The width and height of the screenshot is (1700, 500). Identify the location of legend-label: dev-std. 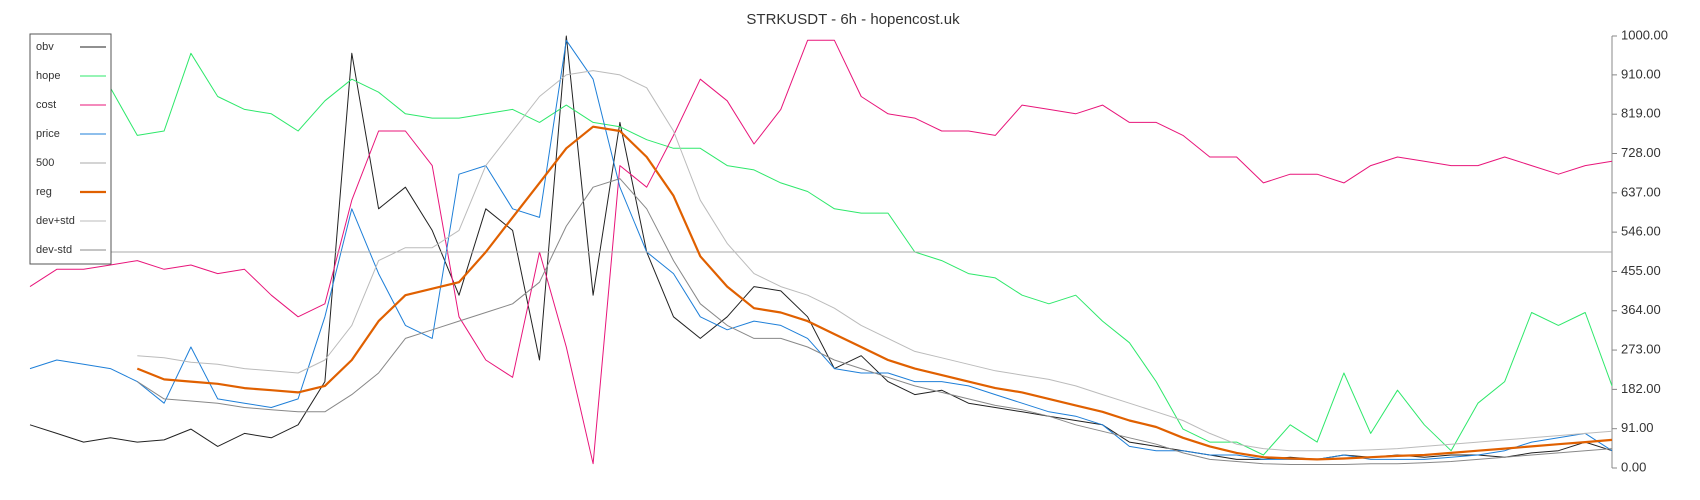
(54, 250).